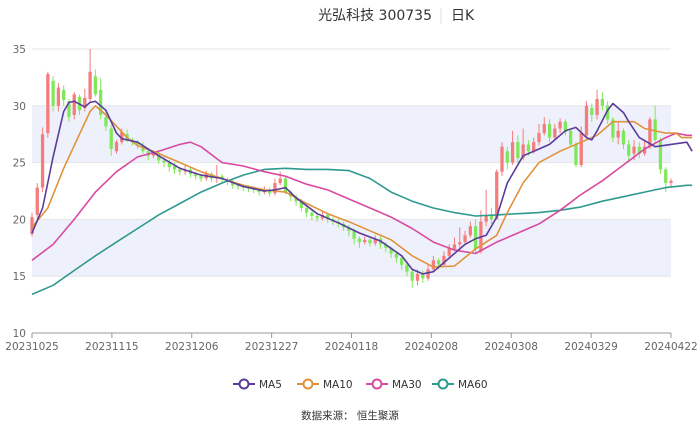 The image size is (700, 426). What do you see at coordinates (460, 384) in the screenshot?
I see `legend-item-ma60: MA60` at bounding box center [460, 384].